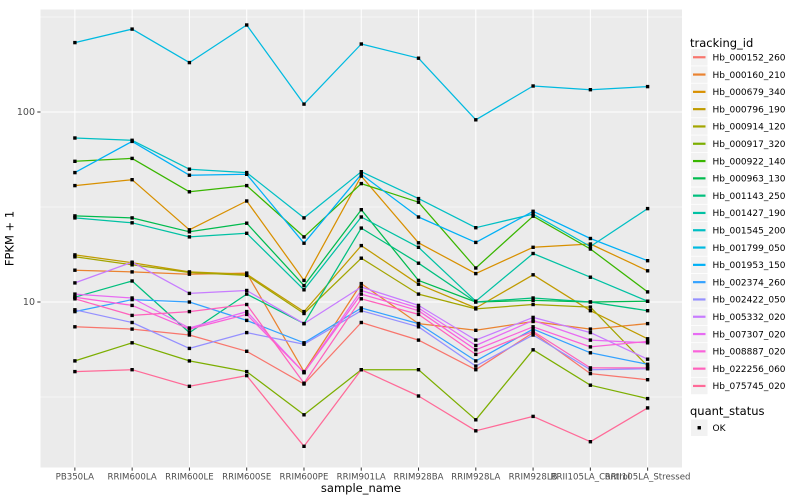 The image size is (800, 500). What do you see at coordinates (749, 76) in the screenshot?
I see `legend-item-label: Hb_000160_210` at bounding box center [749, 76].